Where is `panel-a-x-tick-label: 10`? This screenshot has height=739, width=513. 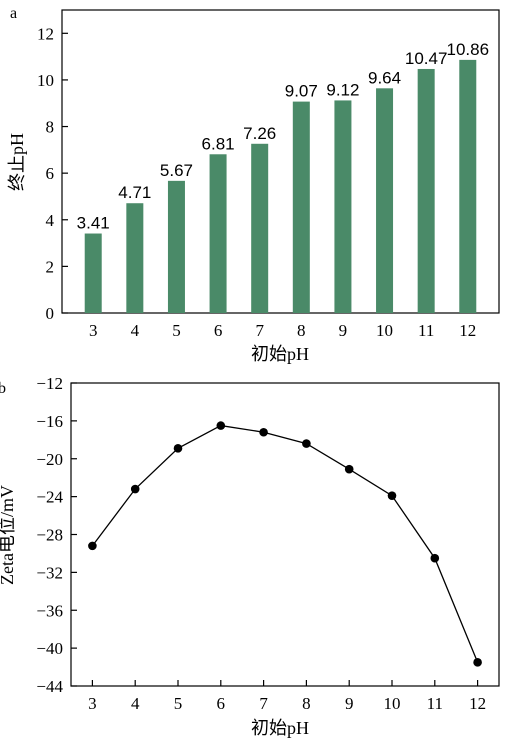 panel-a-x-tick-label: 10 is located at coordinates (384, 330).